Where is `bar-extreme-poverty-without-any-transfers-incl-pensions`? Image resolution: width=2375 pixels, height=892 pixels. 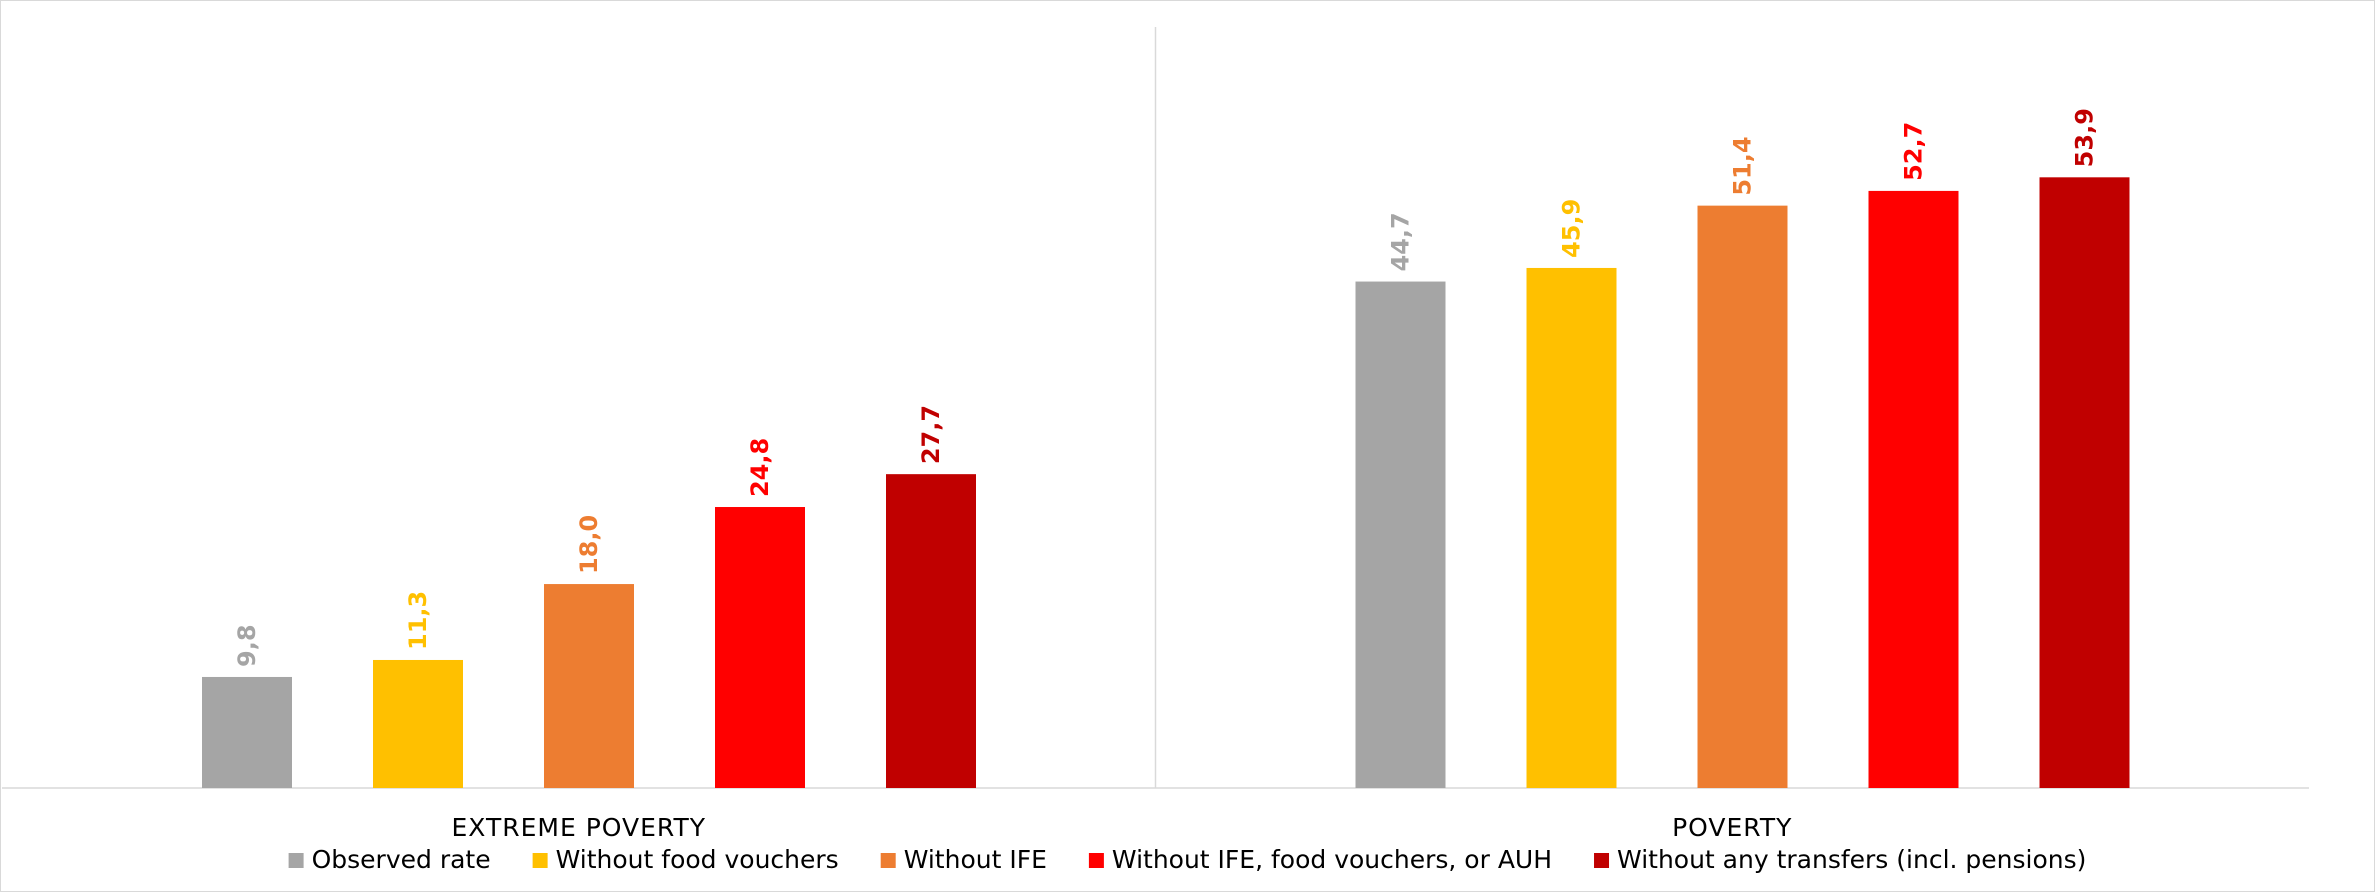 bar-extreme-poverty-without-any-transfers-incl-pensions is located at coordinates (931, 631).